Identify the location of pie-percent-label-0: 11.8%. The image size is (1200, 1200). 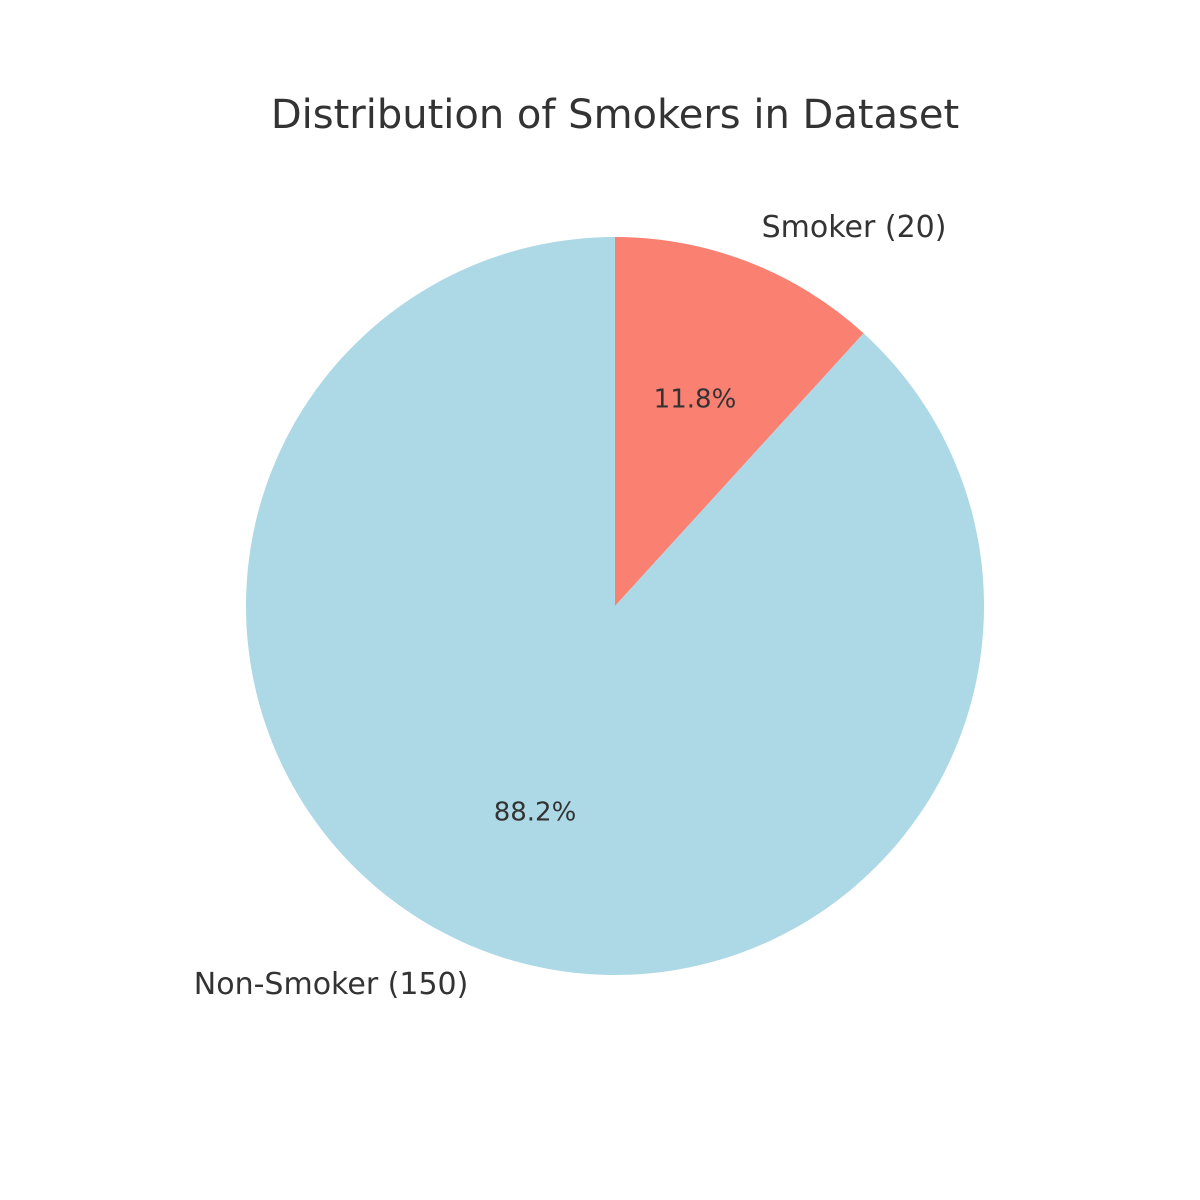
(695, 400).